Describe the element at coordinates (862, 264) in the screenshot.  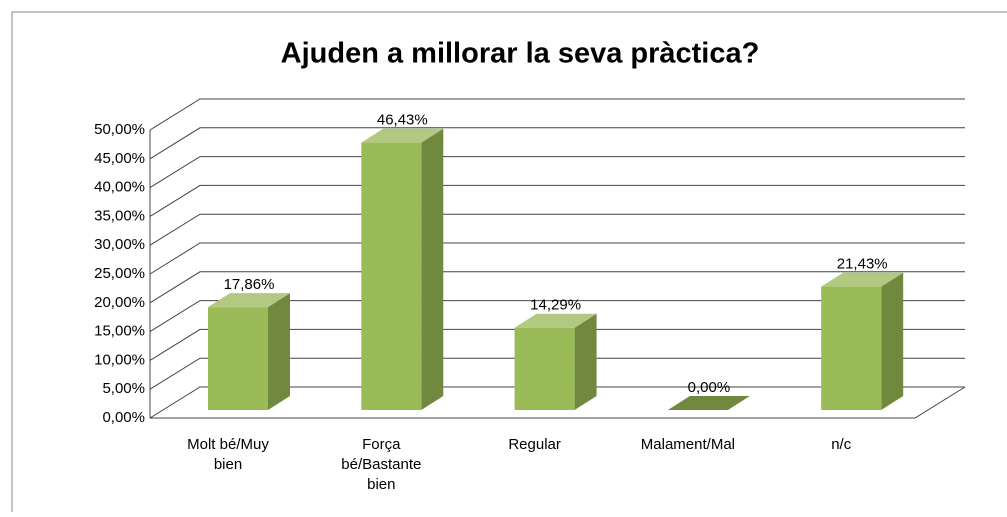
I see `value-label: 21,43%` at that location.